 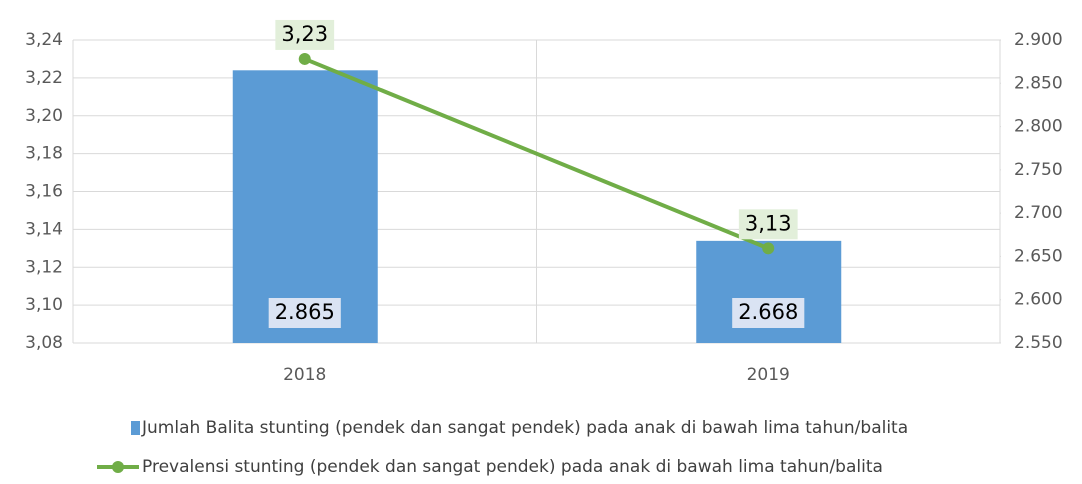 What do you see at coordinates (1038, 213) in the screenshot?
I see `y2-tick-label: 2.700` at bounding box center [1038, 213].